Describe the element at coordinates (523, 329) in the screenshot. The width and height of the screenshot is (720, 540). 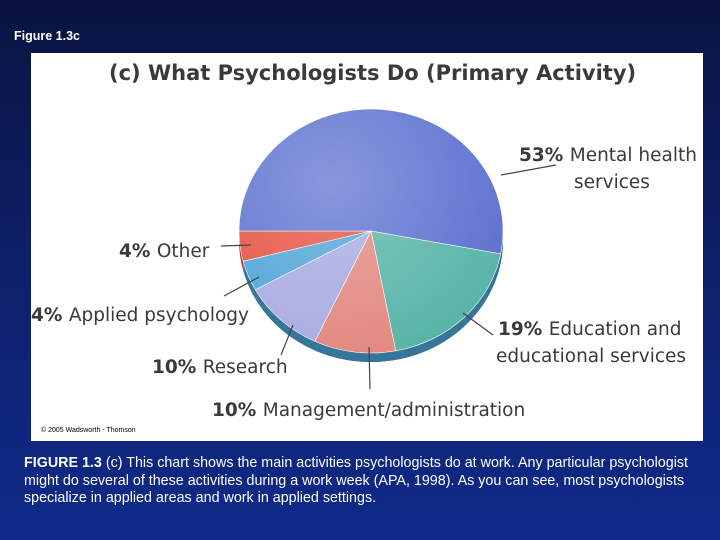
I see `slice-pct-education: 19%` at that location.